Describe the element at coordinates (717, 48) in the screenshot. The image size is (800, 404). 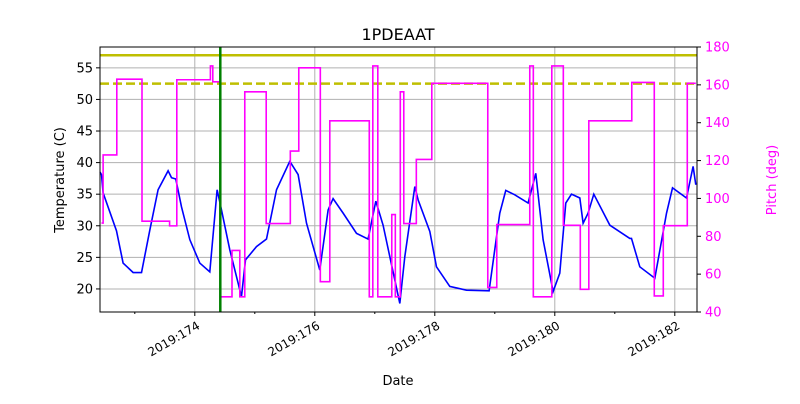
I see `y2-tick-label: 180` at that location.